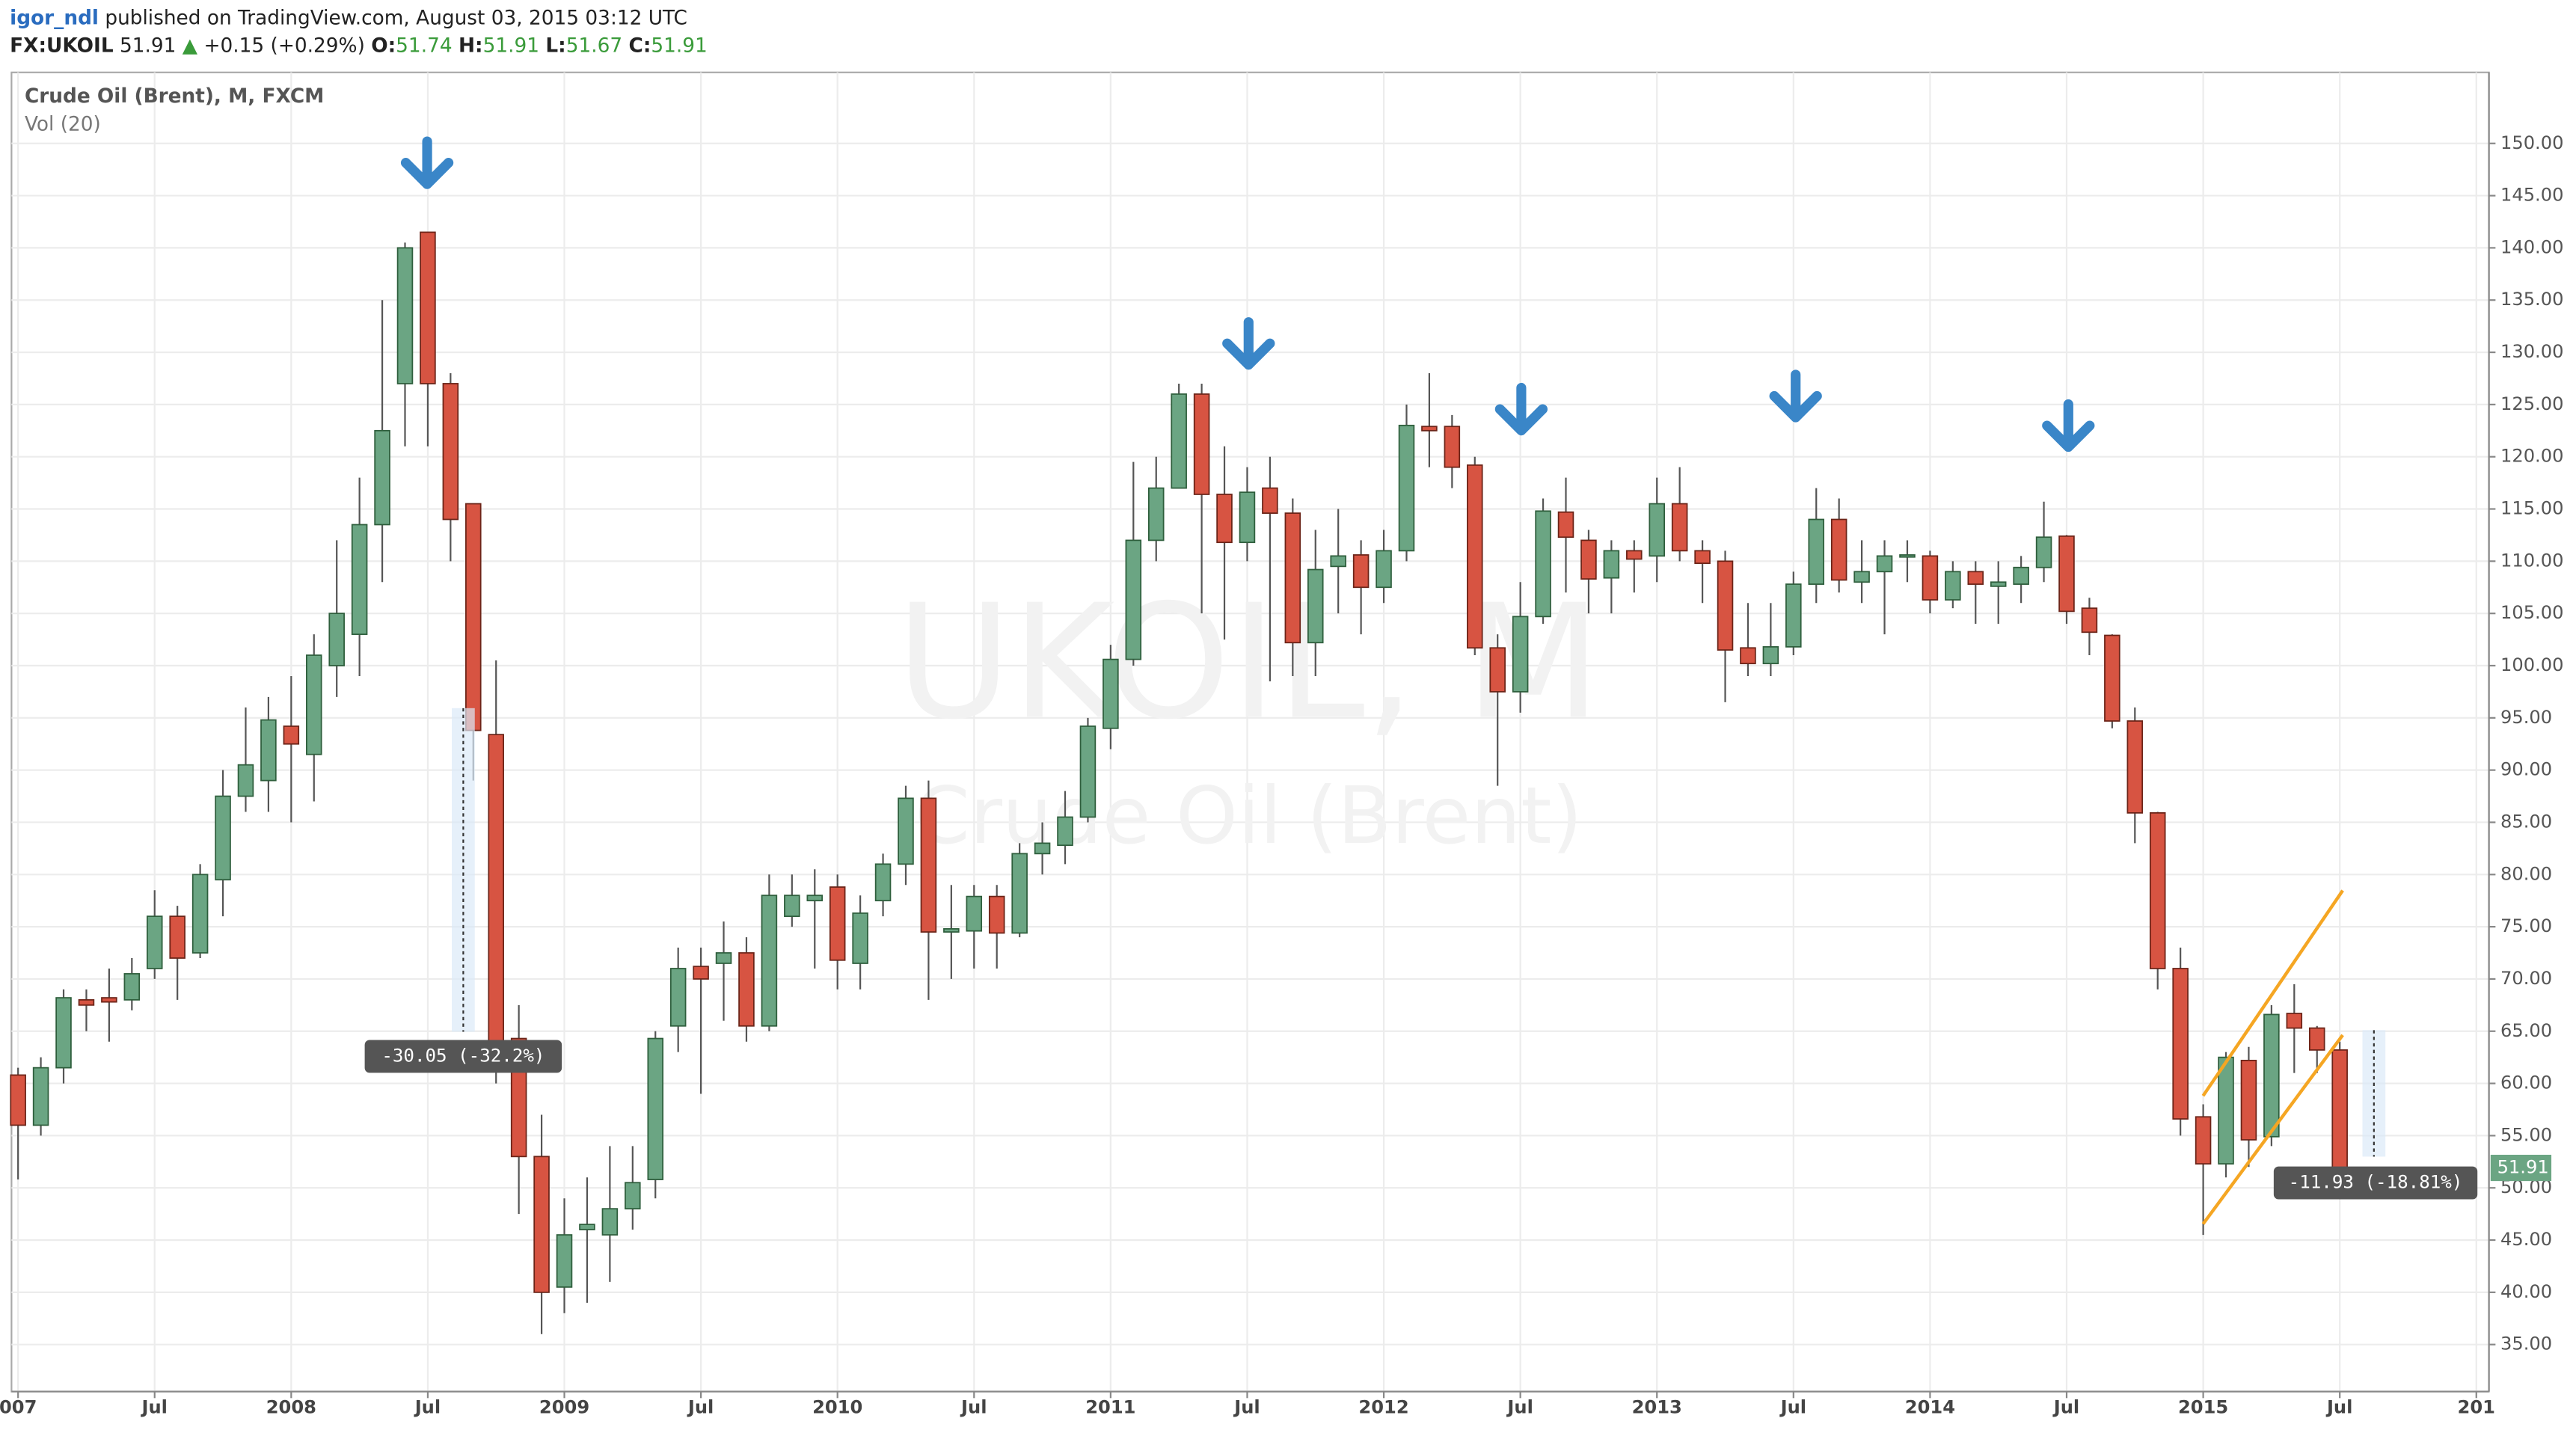 This screenshot has height=1436, width=2576. What do you see at coordinates (1248, 662) in the screenshot?
I see `watermark: UKOIL, M` at bounding box center [1248, 662].